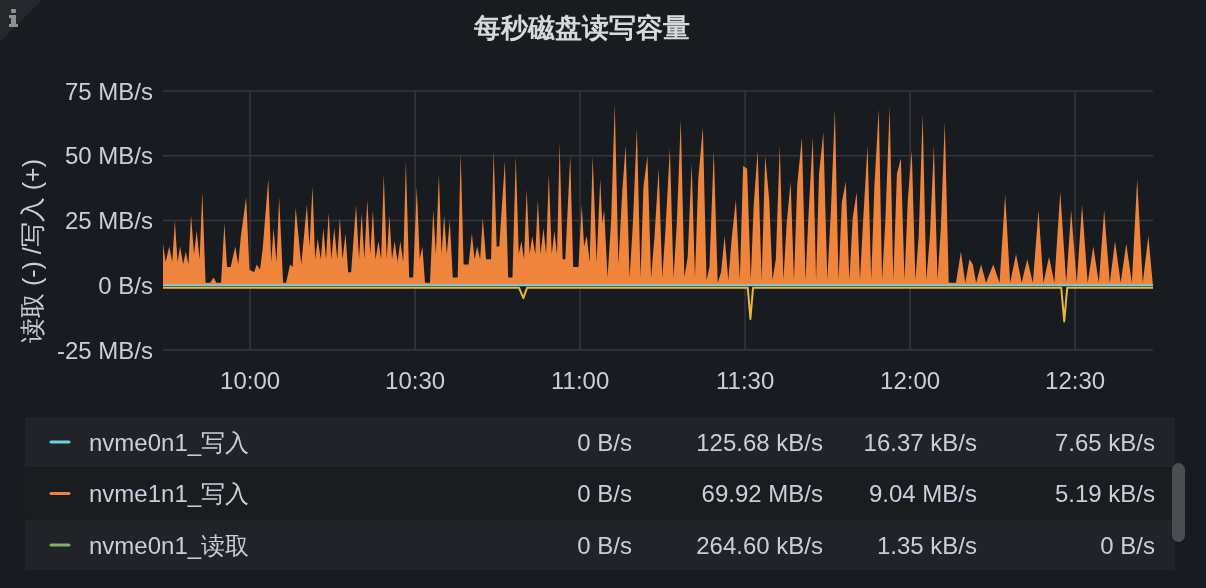 This screenshot has height=588, width=1206. Describe the element at coordinates (759, 442) in the screenshot. I see `text: 125.68 kB/s` at that location.